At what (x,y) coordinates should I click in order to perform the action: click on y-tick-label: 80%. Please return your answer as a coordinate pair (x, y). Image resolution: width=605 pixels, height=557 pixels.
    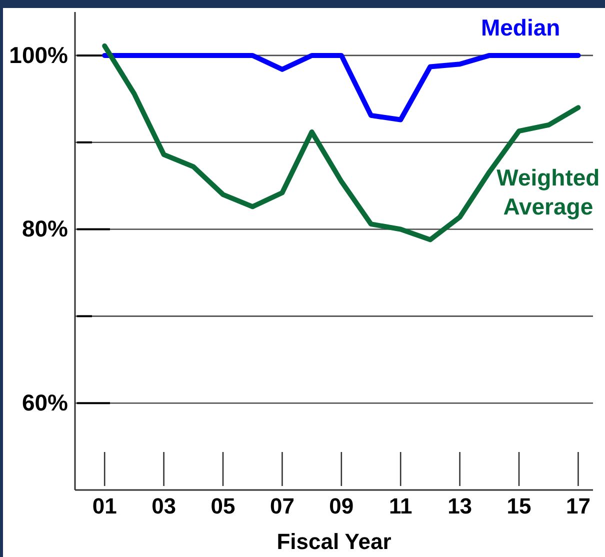
    Looking at the image, I should click on (45, 229).